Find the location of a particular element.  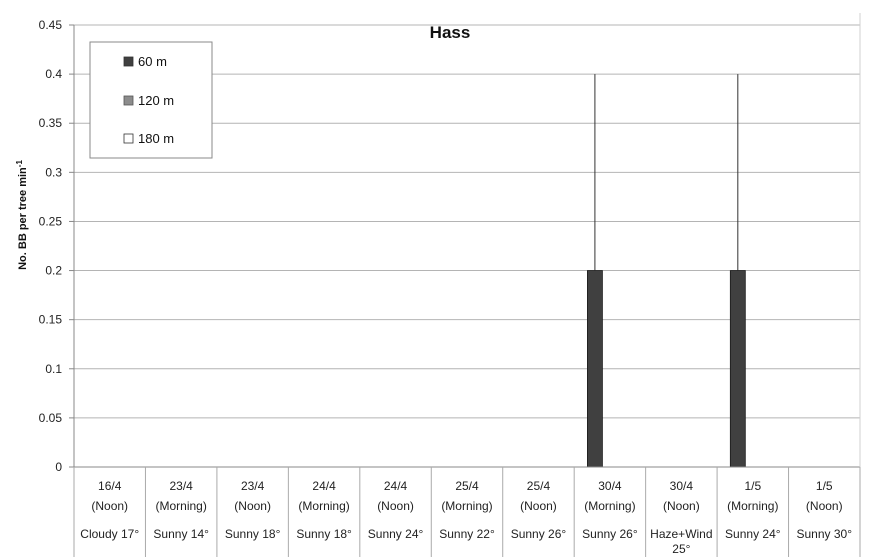

y-tick-label: 0.4 is located at coordinates (53, 74).